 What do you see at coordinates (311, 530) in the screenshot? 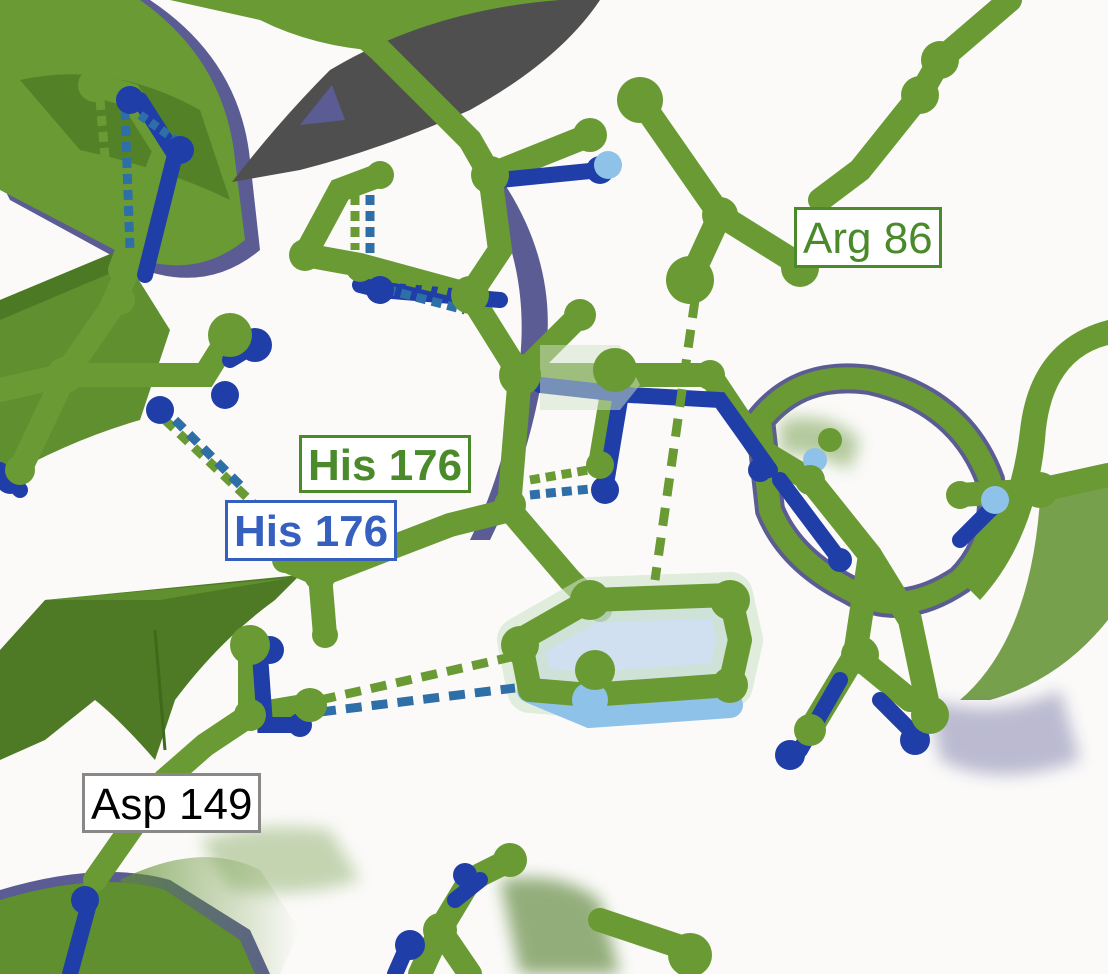
I see `residue-label-his176-reference: His 176` at bounding box center [311, 530].